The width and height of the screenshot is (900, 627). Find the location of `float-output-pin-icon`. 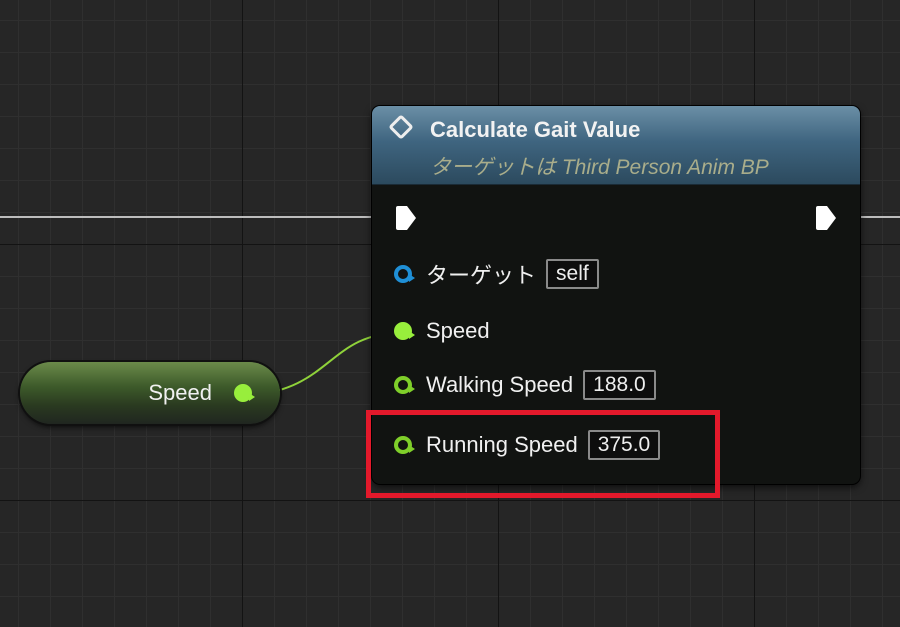

float-output-pin-icon is located at coordinates (244, 393).